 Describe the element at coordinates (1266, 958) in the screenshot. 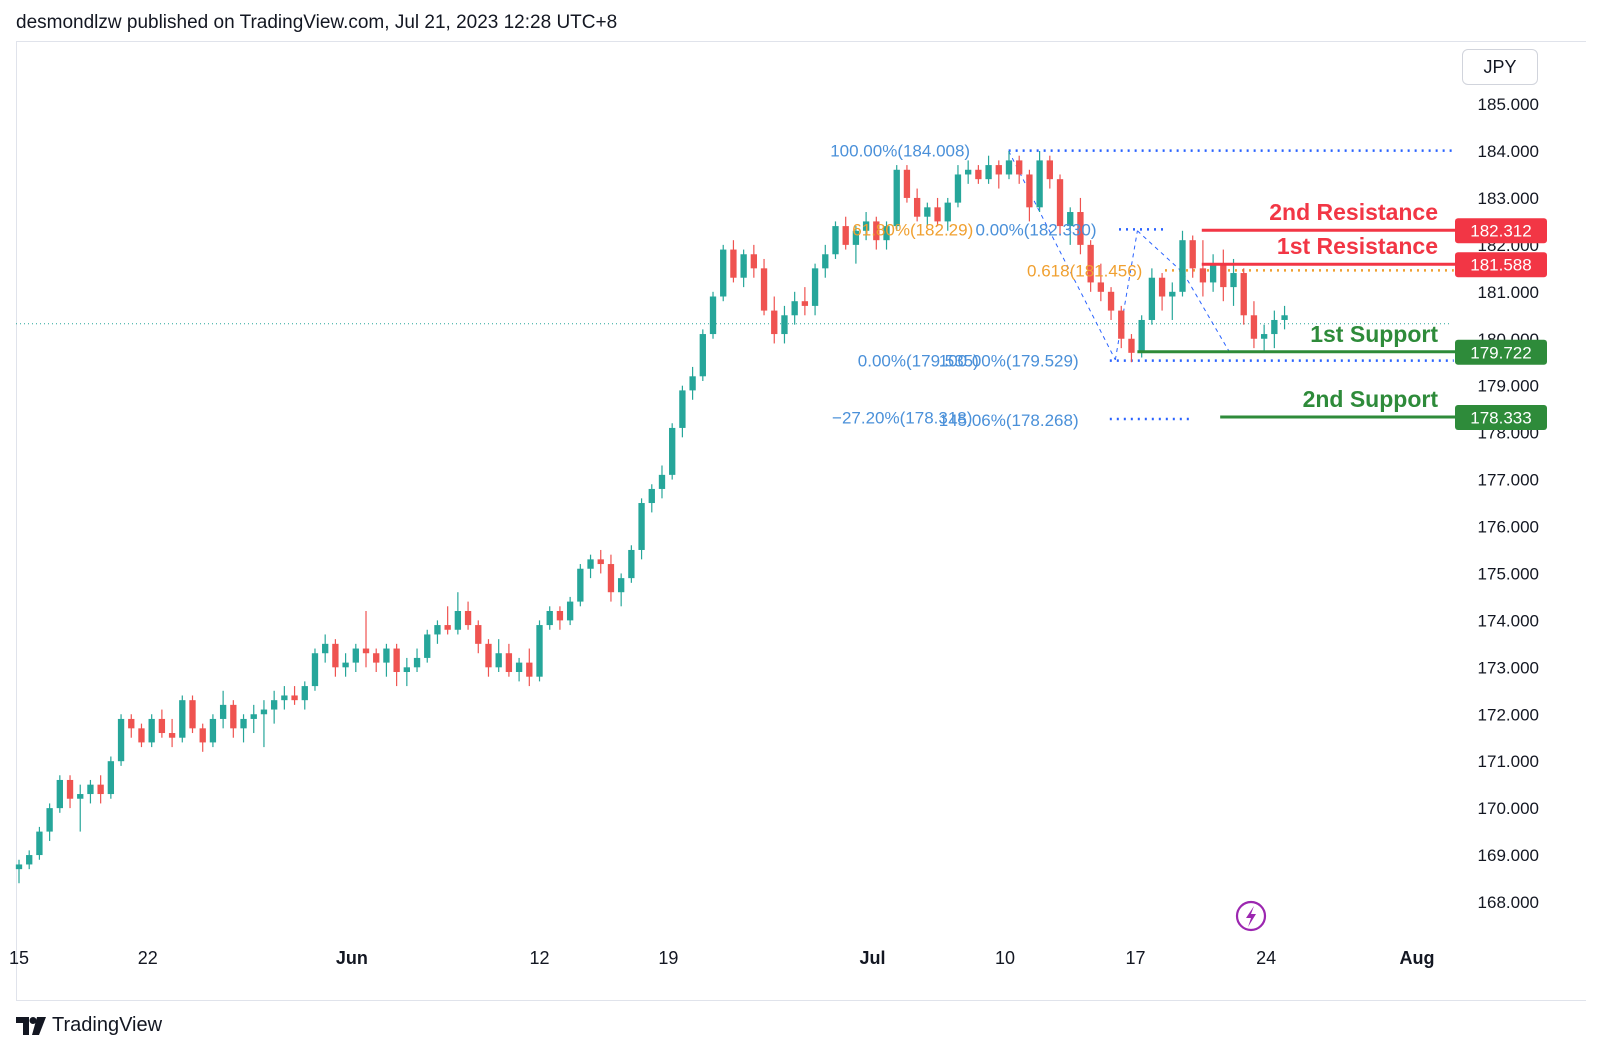

I see `time-tick-label: 24` at that location.